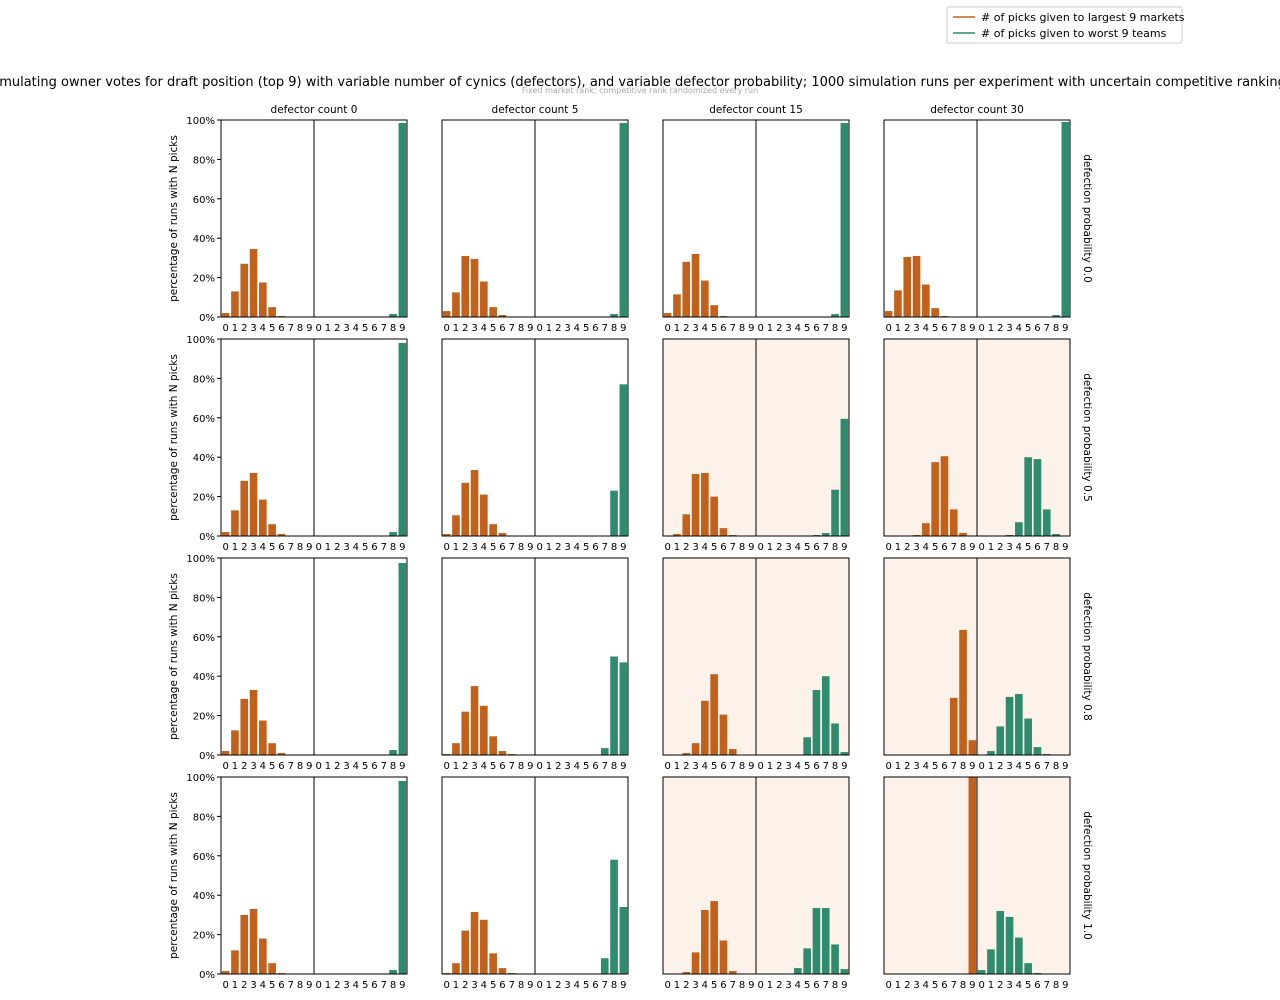  What do you see at coordinates (204, 200) in the screenshot?
I see `y-tick-label: 60%` at bounding box center [204, 200].